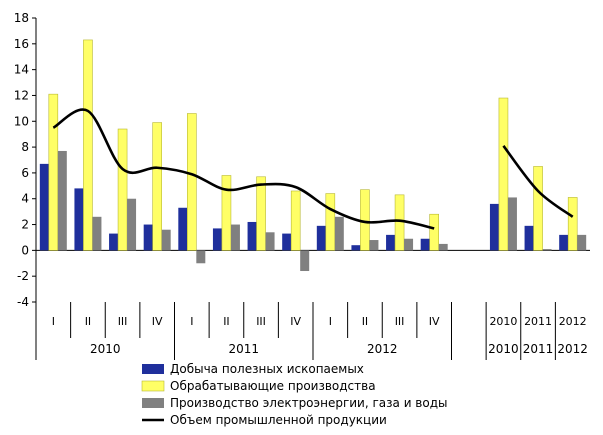  I want to click on legend-label-1: Обрабатывающие производства, so click(273, 386).